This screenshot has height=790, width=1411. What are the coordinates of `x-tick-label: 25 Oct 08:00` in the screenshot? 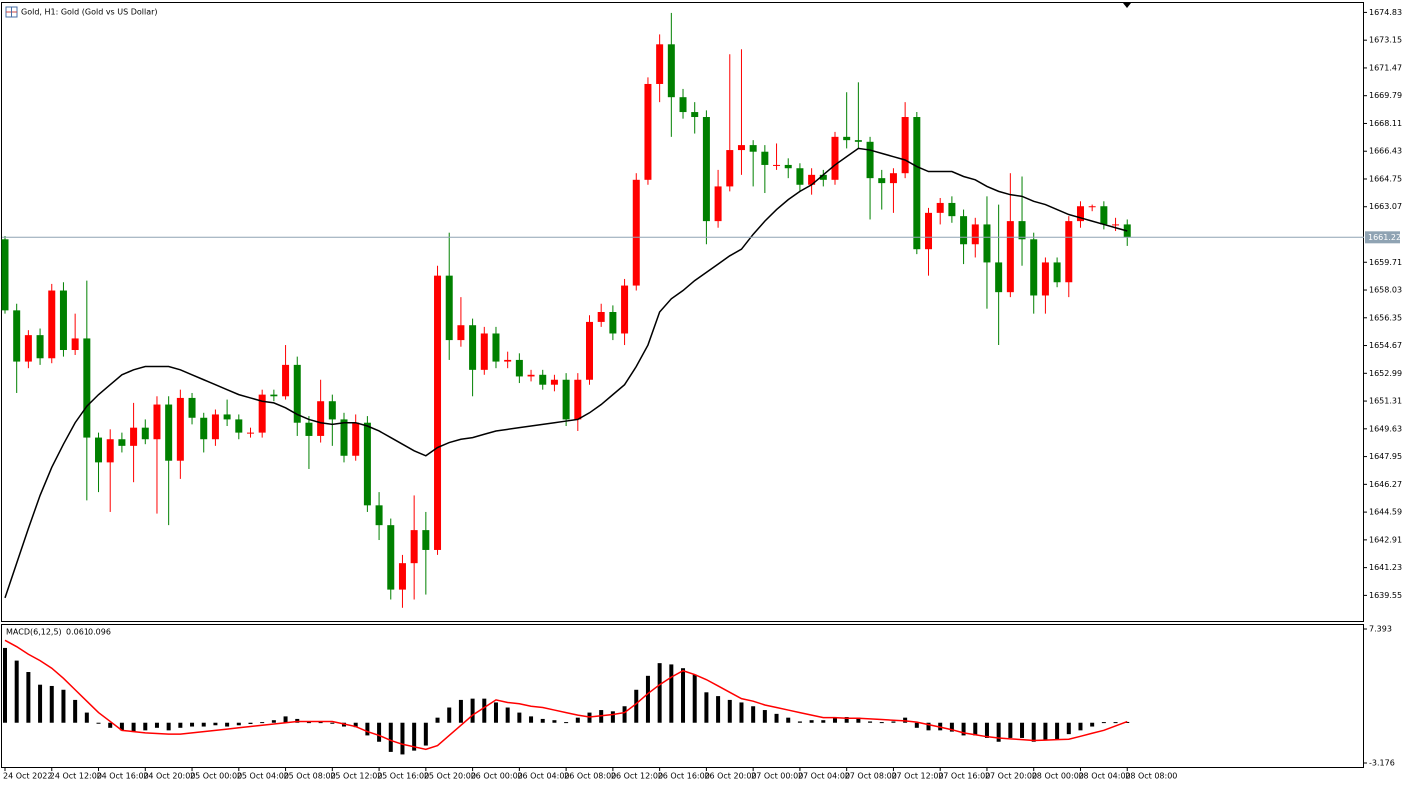 It's located at (310, 776).